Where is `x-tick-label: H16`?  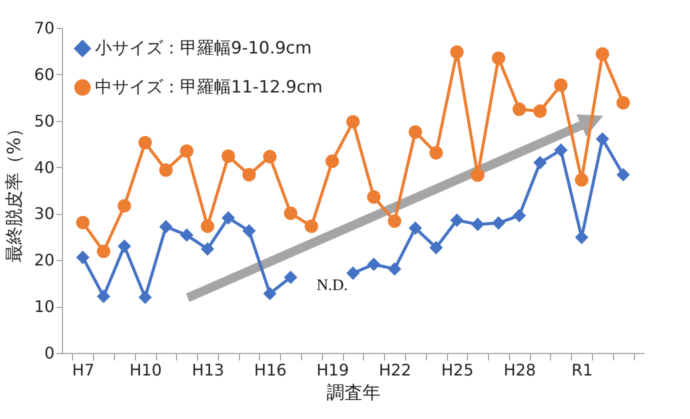
x-tick-label: H16 is located at coordinates (270, 370).